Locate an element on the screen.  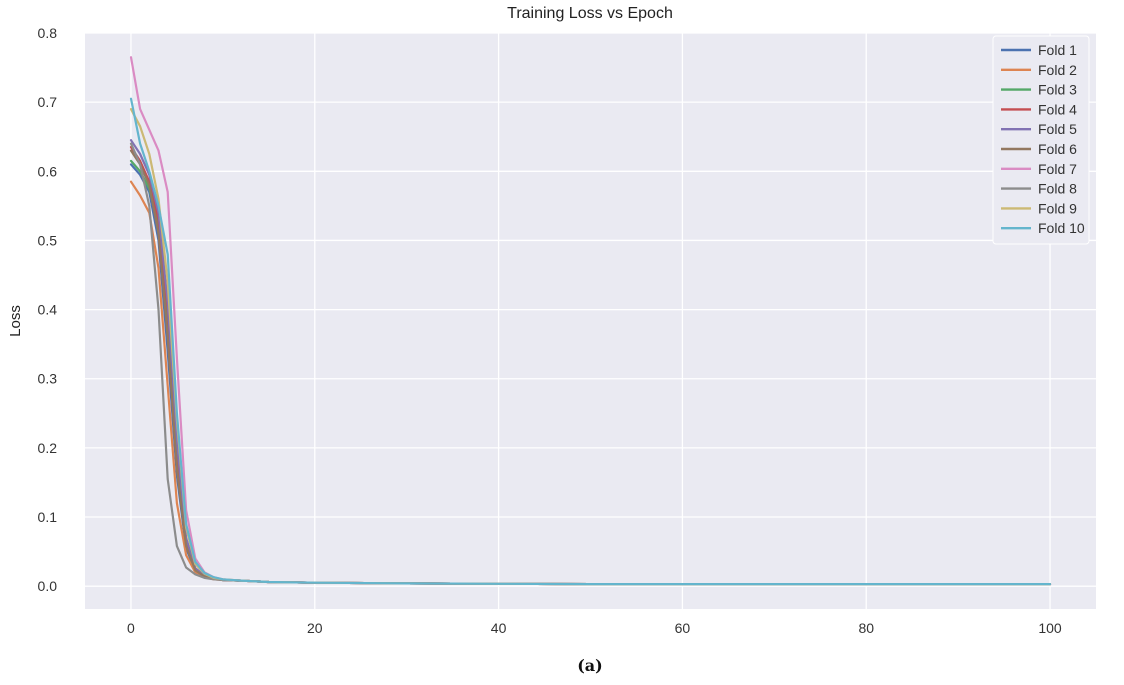
y-tick-label: 0.6 is located at coordinates (48, 171).